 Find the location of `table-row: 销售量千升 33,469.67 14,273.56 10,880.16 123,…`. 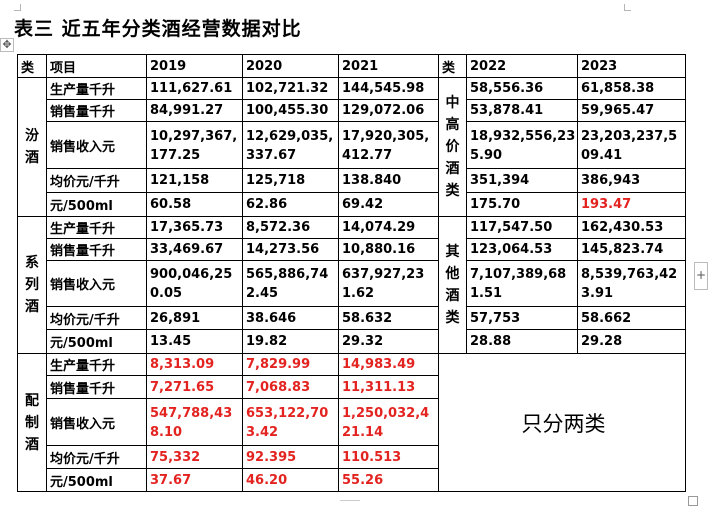

table-row: 销售量千升 33,469.67 14,273.56 10,880.16 123,… is located at coordinates (352, 249).